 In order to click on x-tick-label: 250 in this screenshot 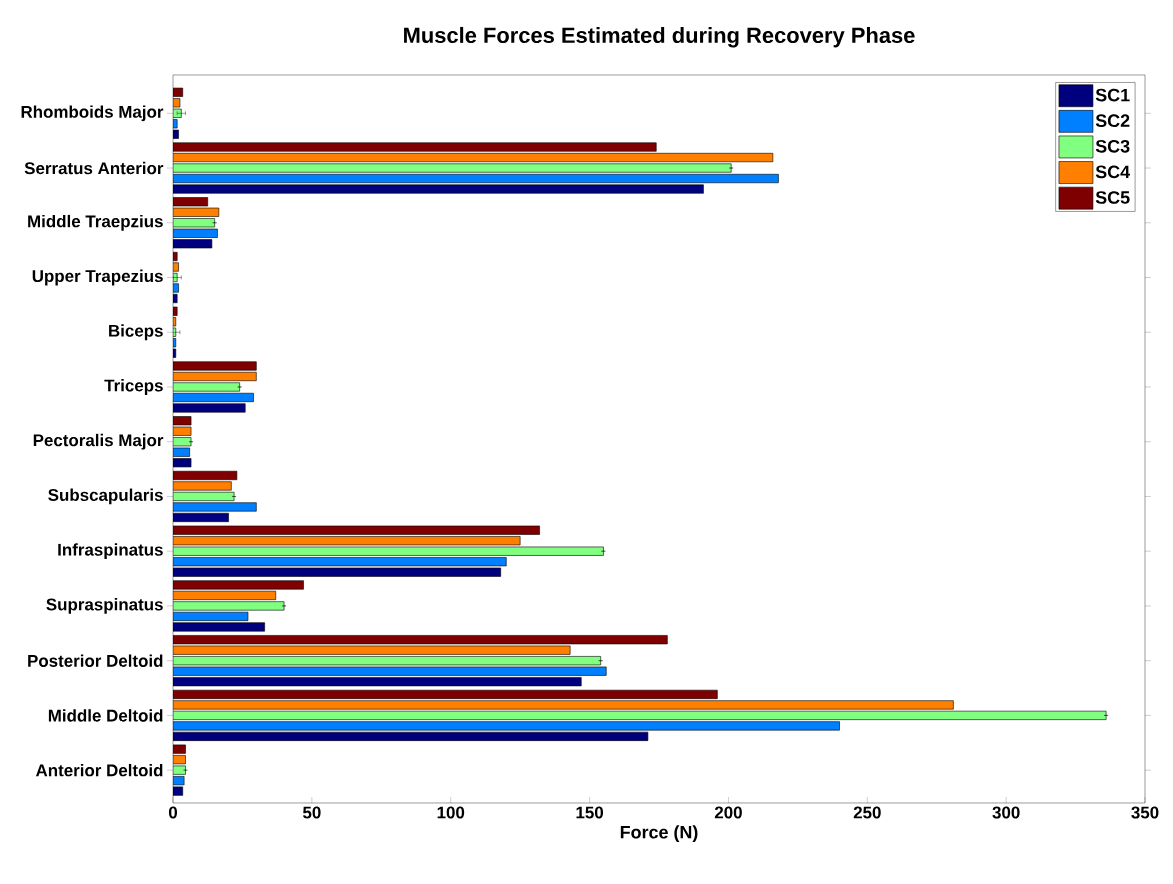, I will do `click(867, 812)`.